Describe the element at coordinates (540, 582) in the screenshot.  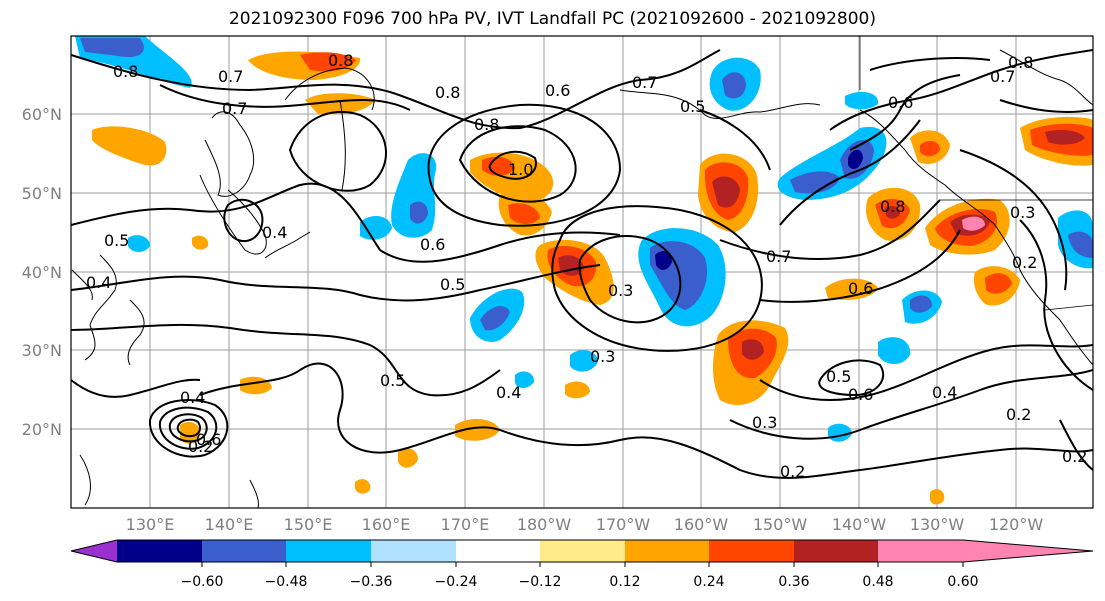
I see `colorbar-tick-label: −0.12` at that location.